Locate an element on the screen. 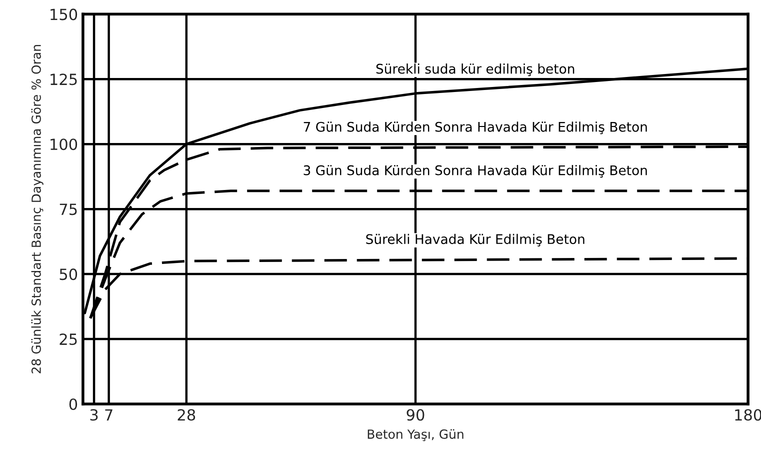 The height and width of the screenshot is (457, 761). x-tick-label: 3 is located at coordinates (94, 415).